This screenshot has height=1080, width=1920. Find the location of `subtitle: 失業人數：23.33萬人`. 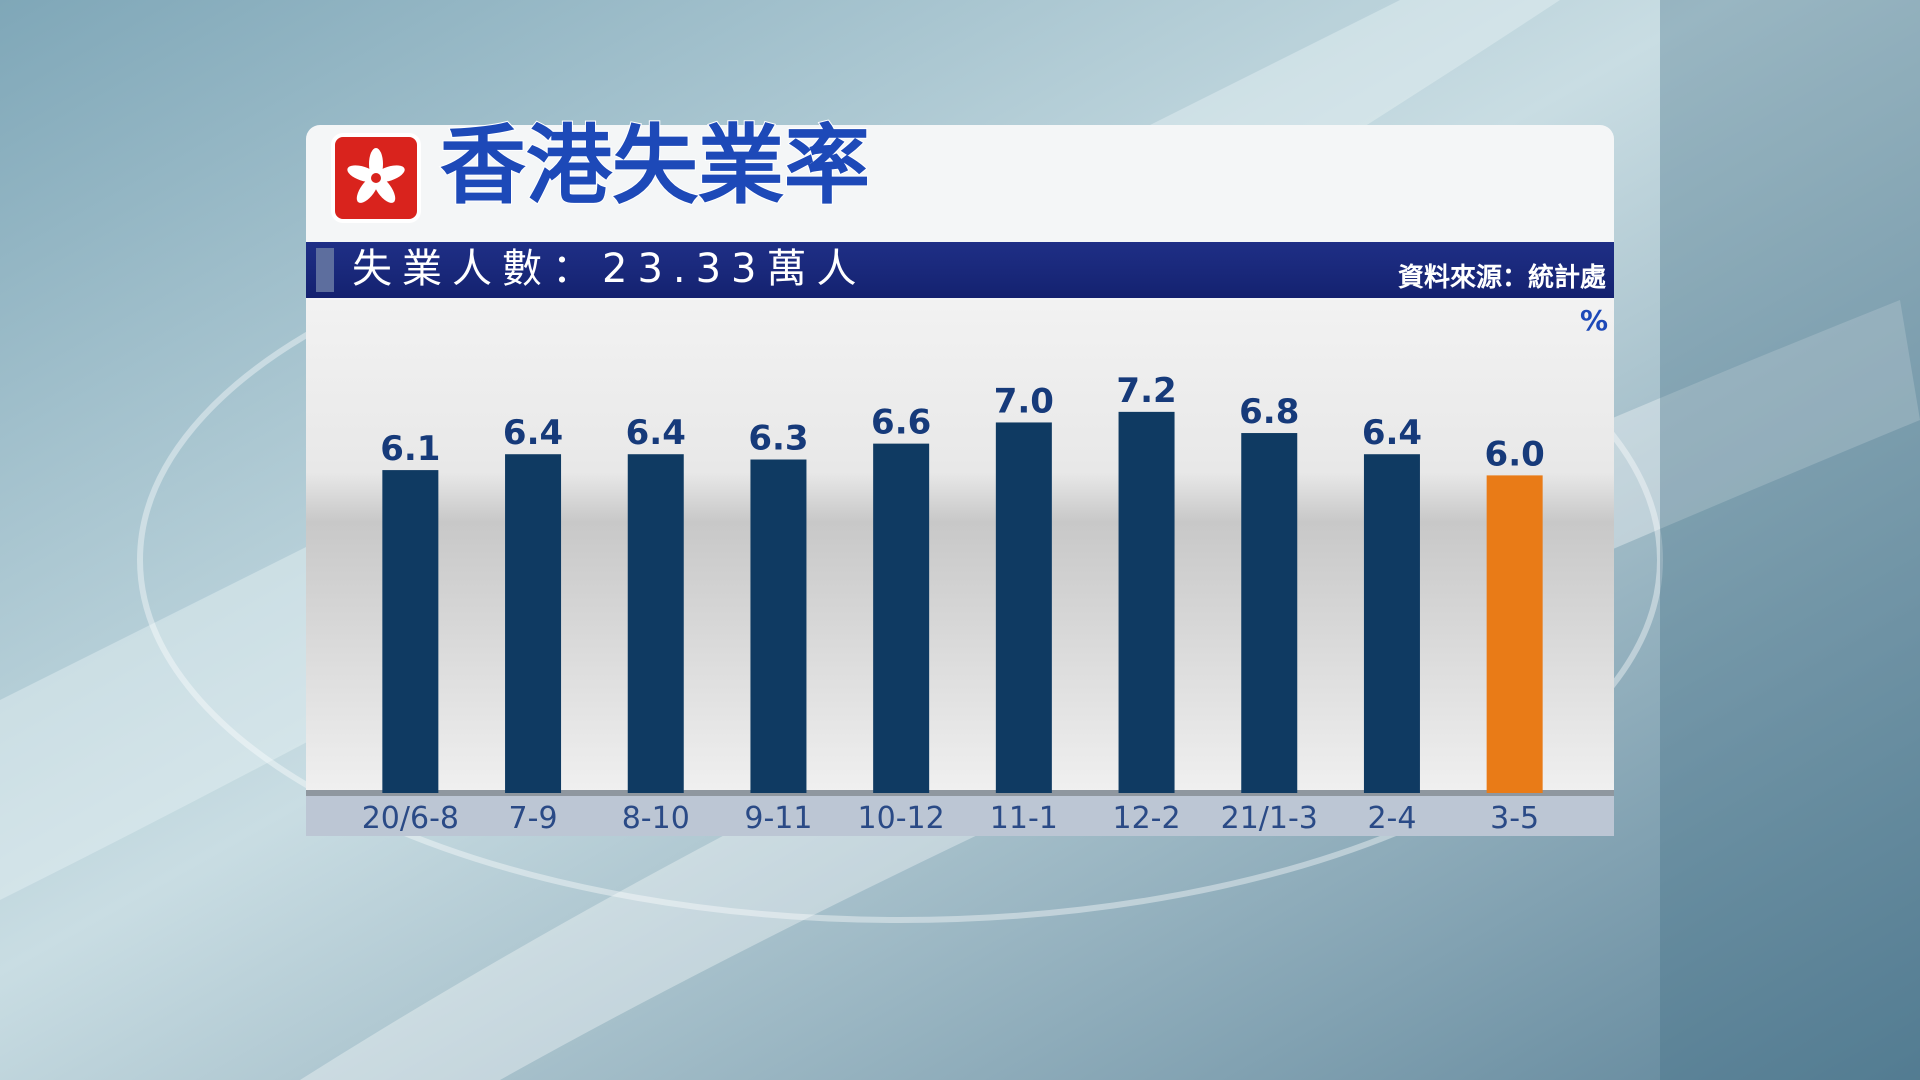

subtitle: 失業人數：23.33萬人 is located at coordinates (609, 269).